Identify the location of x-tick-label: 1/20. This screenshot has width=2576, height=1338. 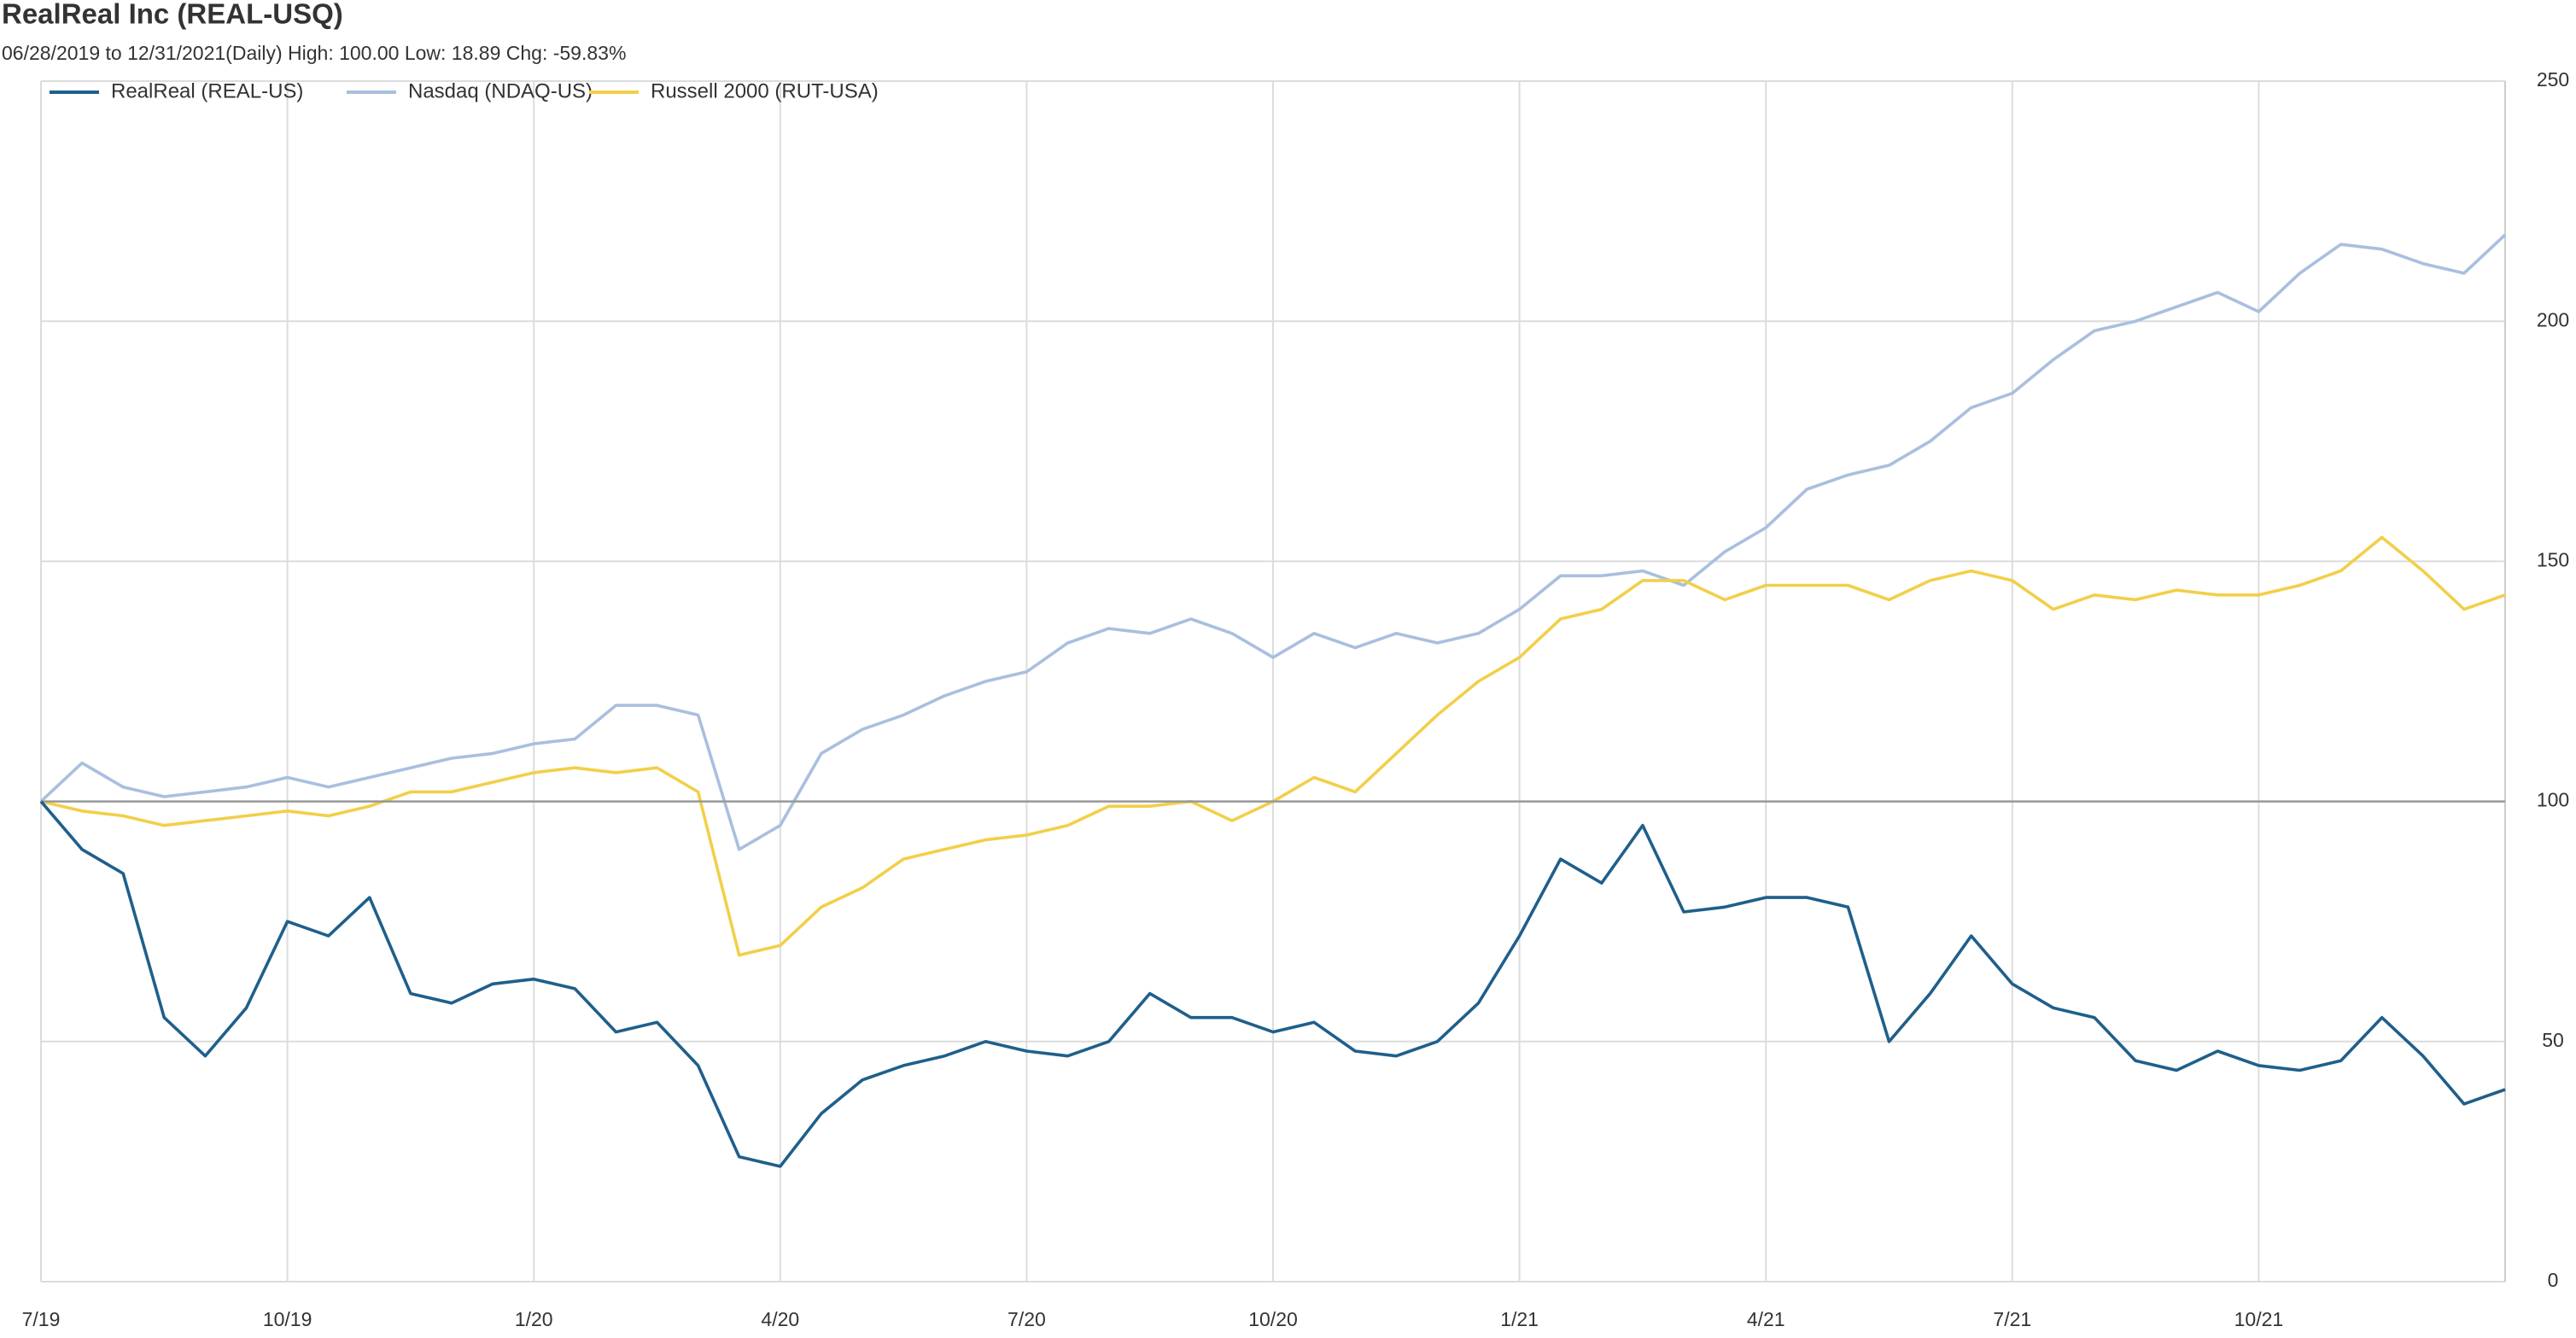
(534, 1319).